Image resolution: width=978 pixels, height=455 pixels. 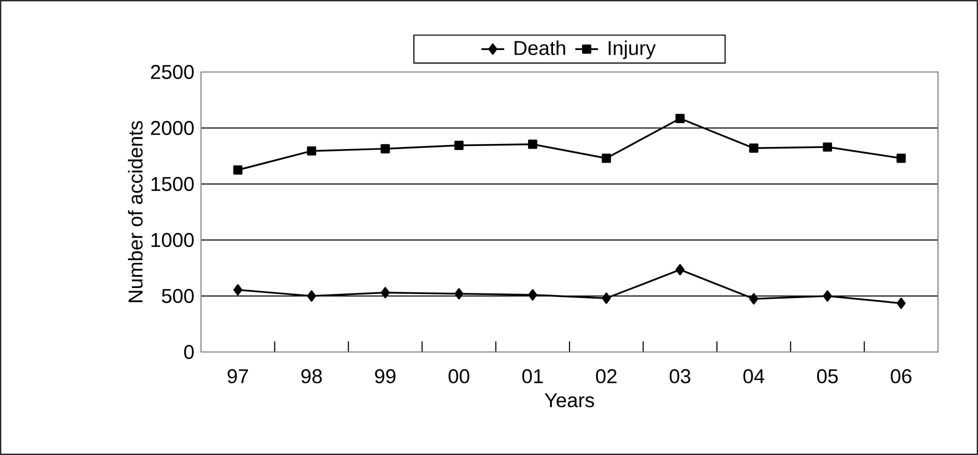 I want to click on x-axis-title: Years, so click(x=569, y=400).